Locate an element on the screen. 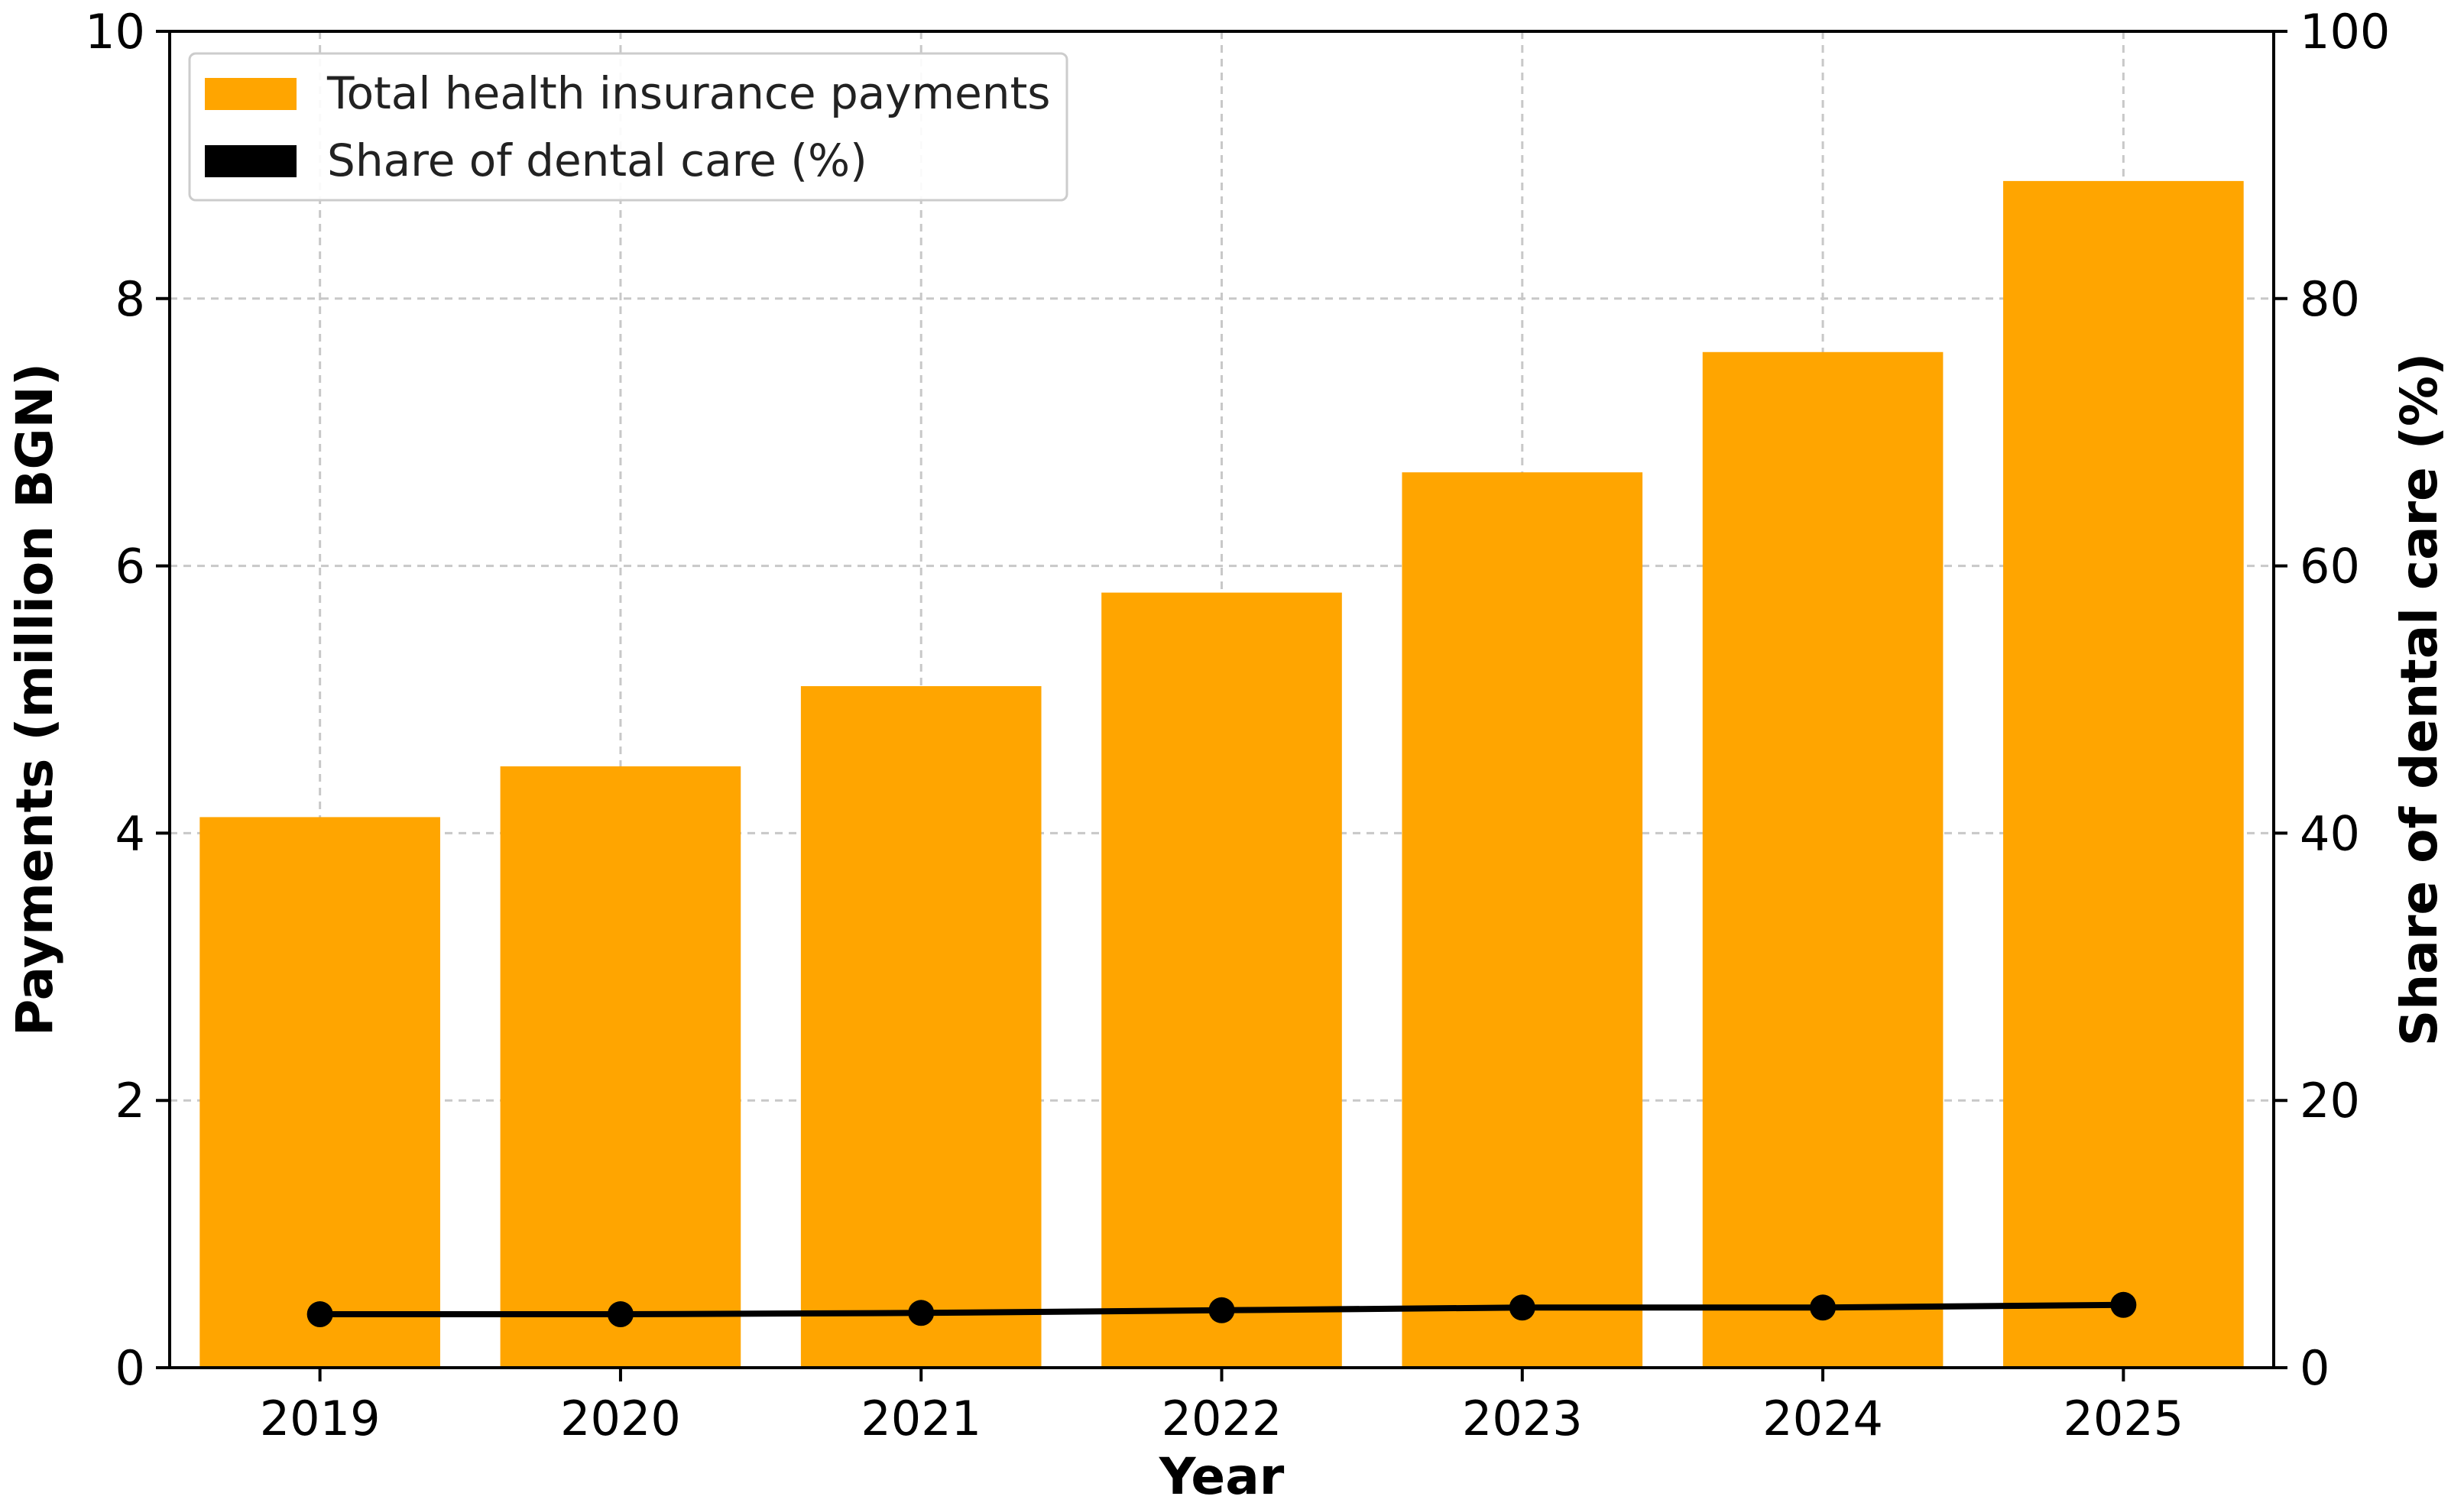 The height and width of the screenshot is (1506, 2464). bar-2025 is located at coordinates (2123, 774).